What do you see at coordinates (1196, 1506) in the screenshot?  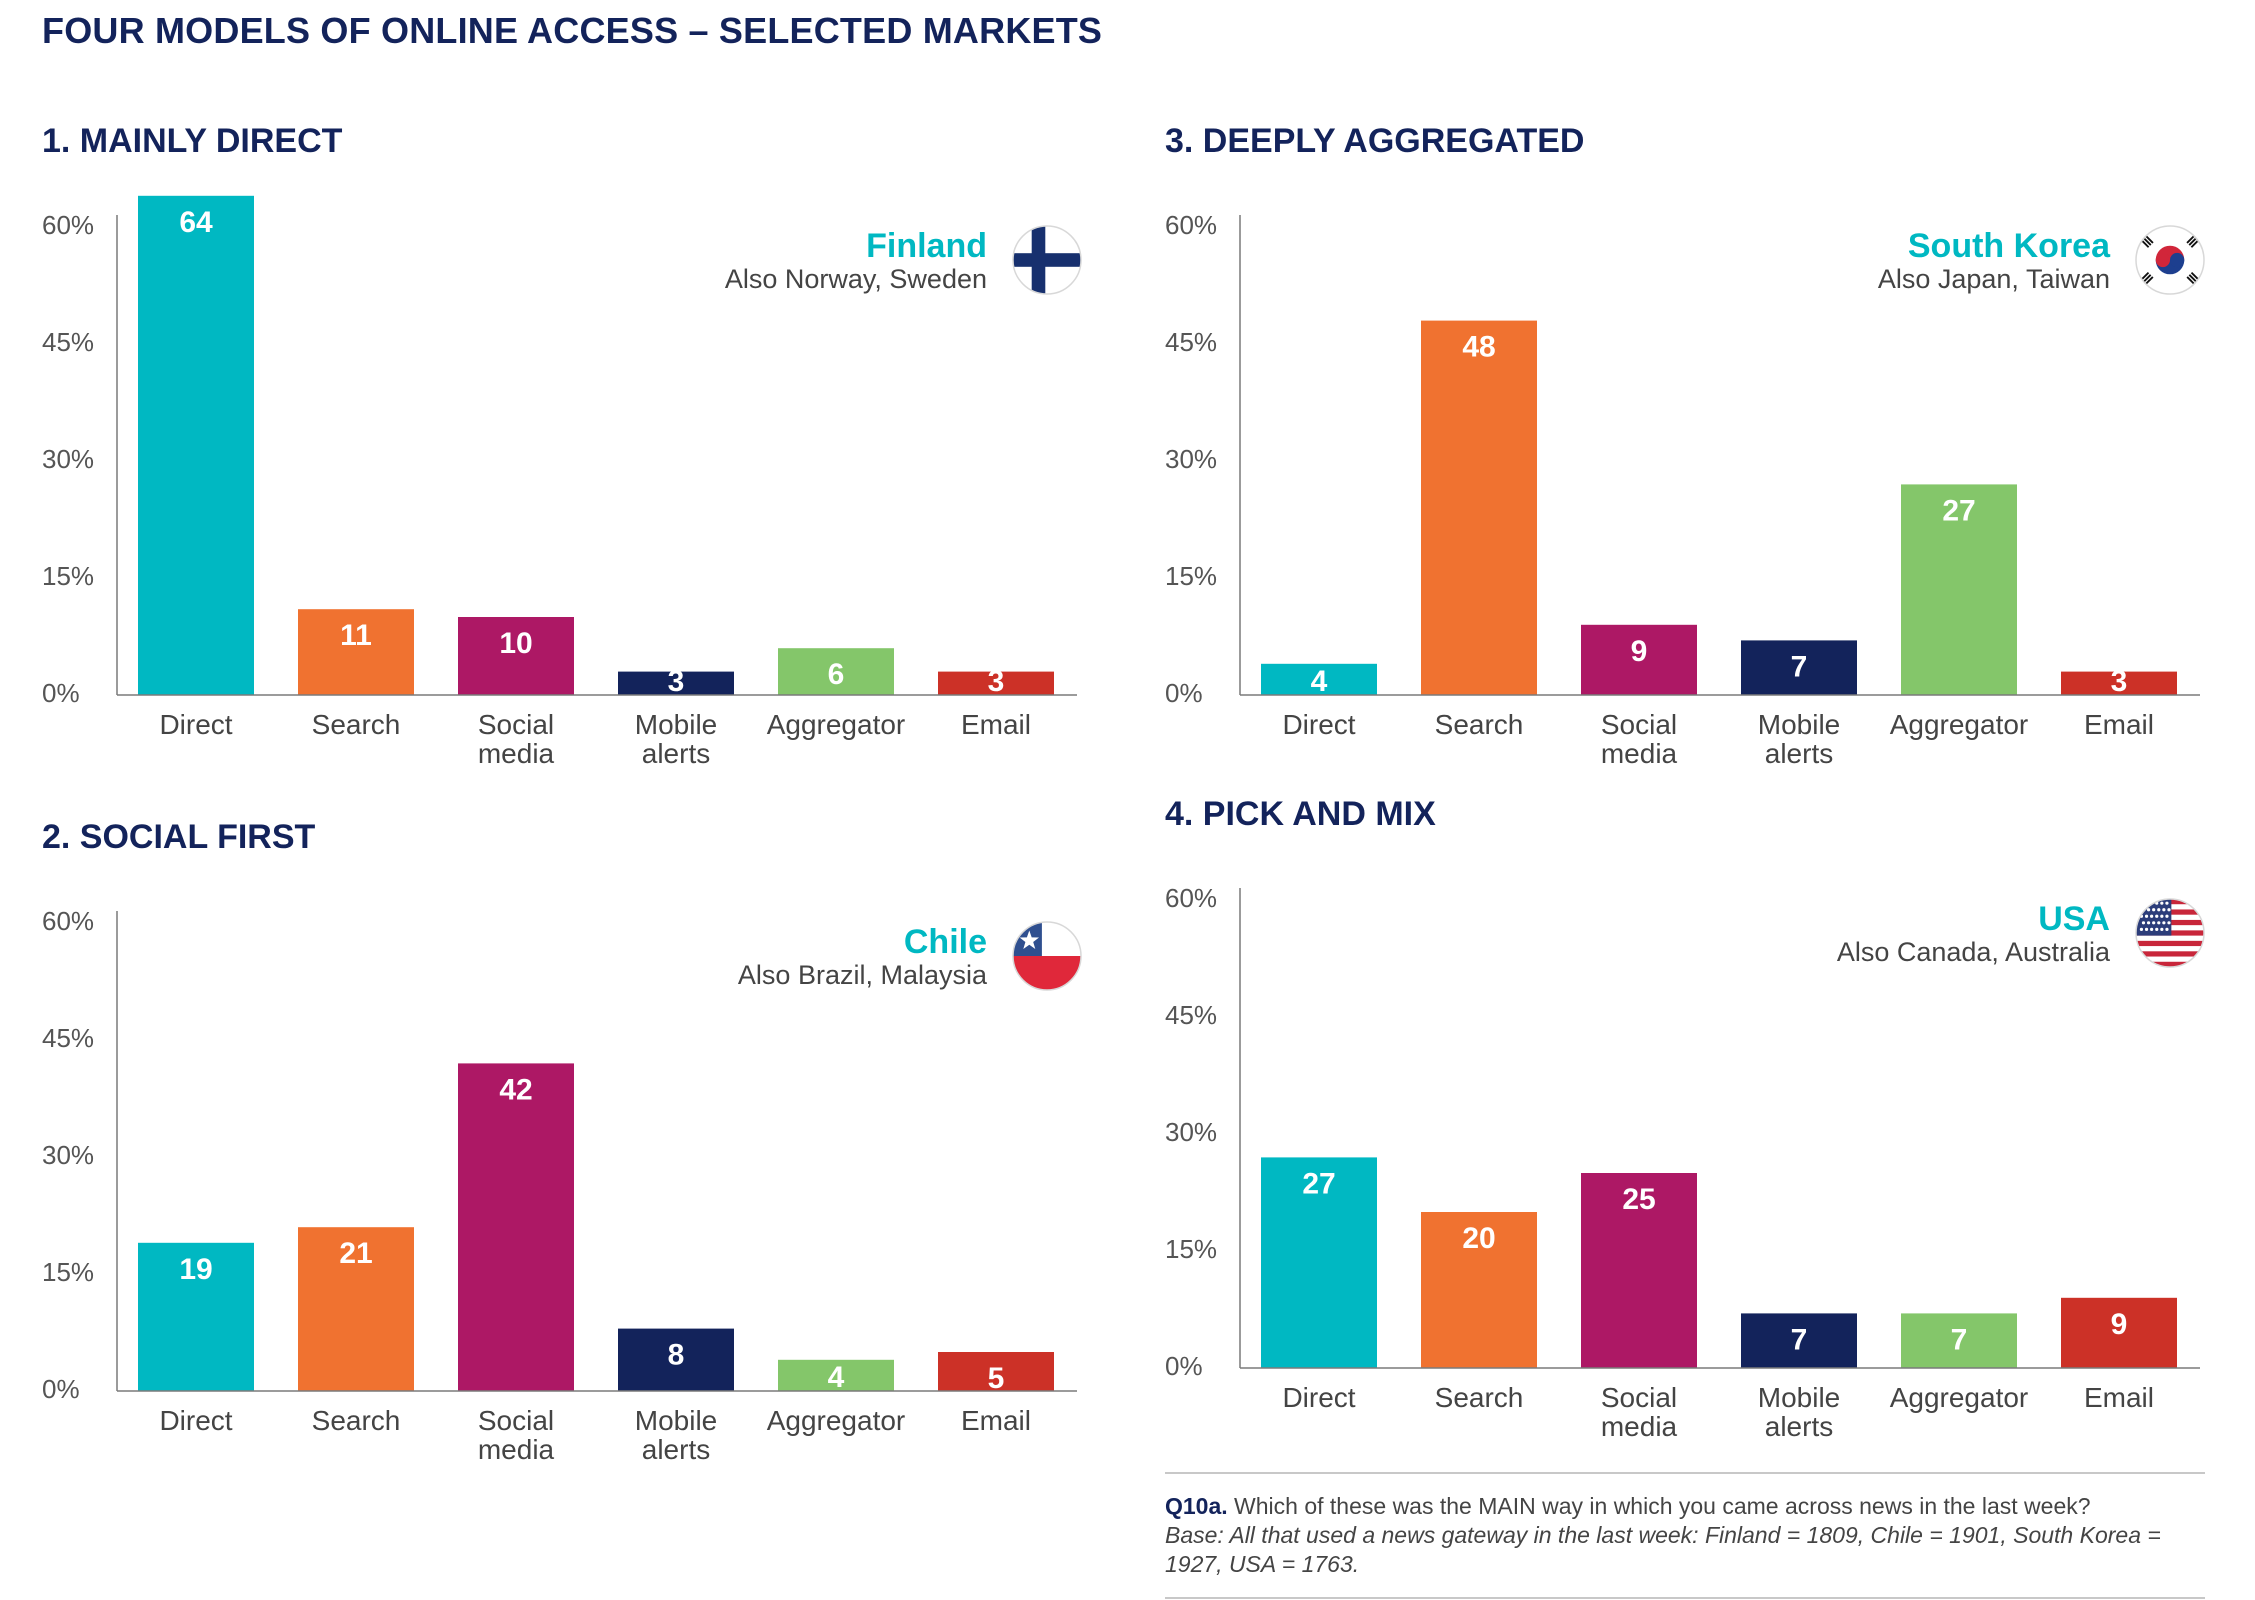 I see `footnote-question-label: Q10a.` at bounding box center [1196, 1506].